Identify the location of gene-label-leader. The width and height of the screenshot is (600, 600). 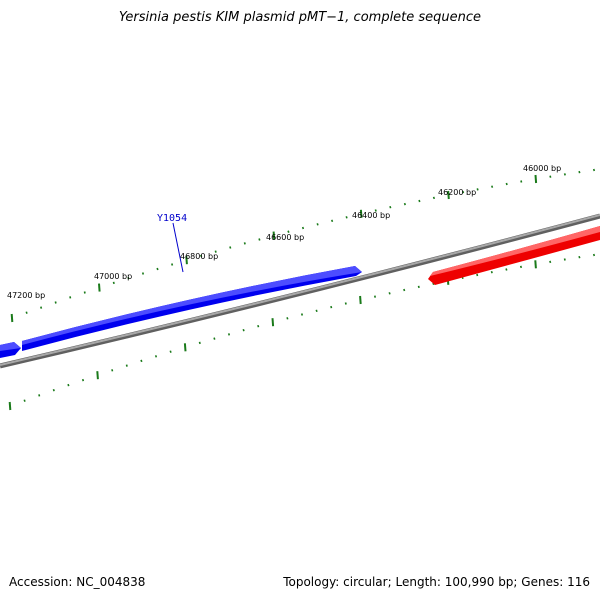
(178, 247).